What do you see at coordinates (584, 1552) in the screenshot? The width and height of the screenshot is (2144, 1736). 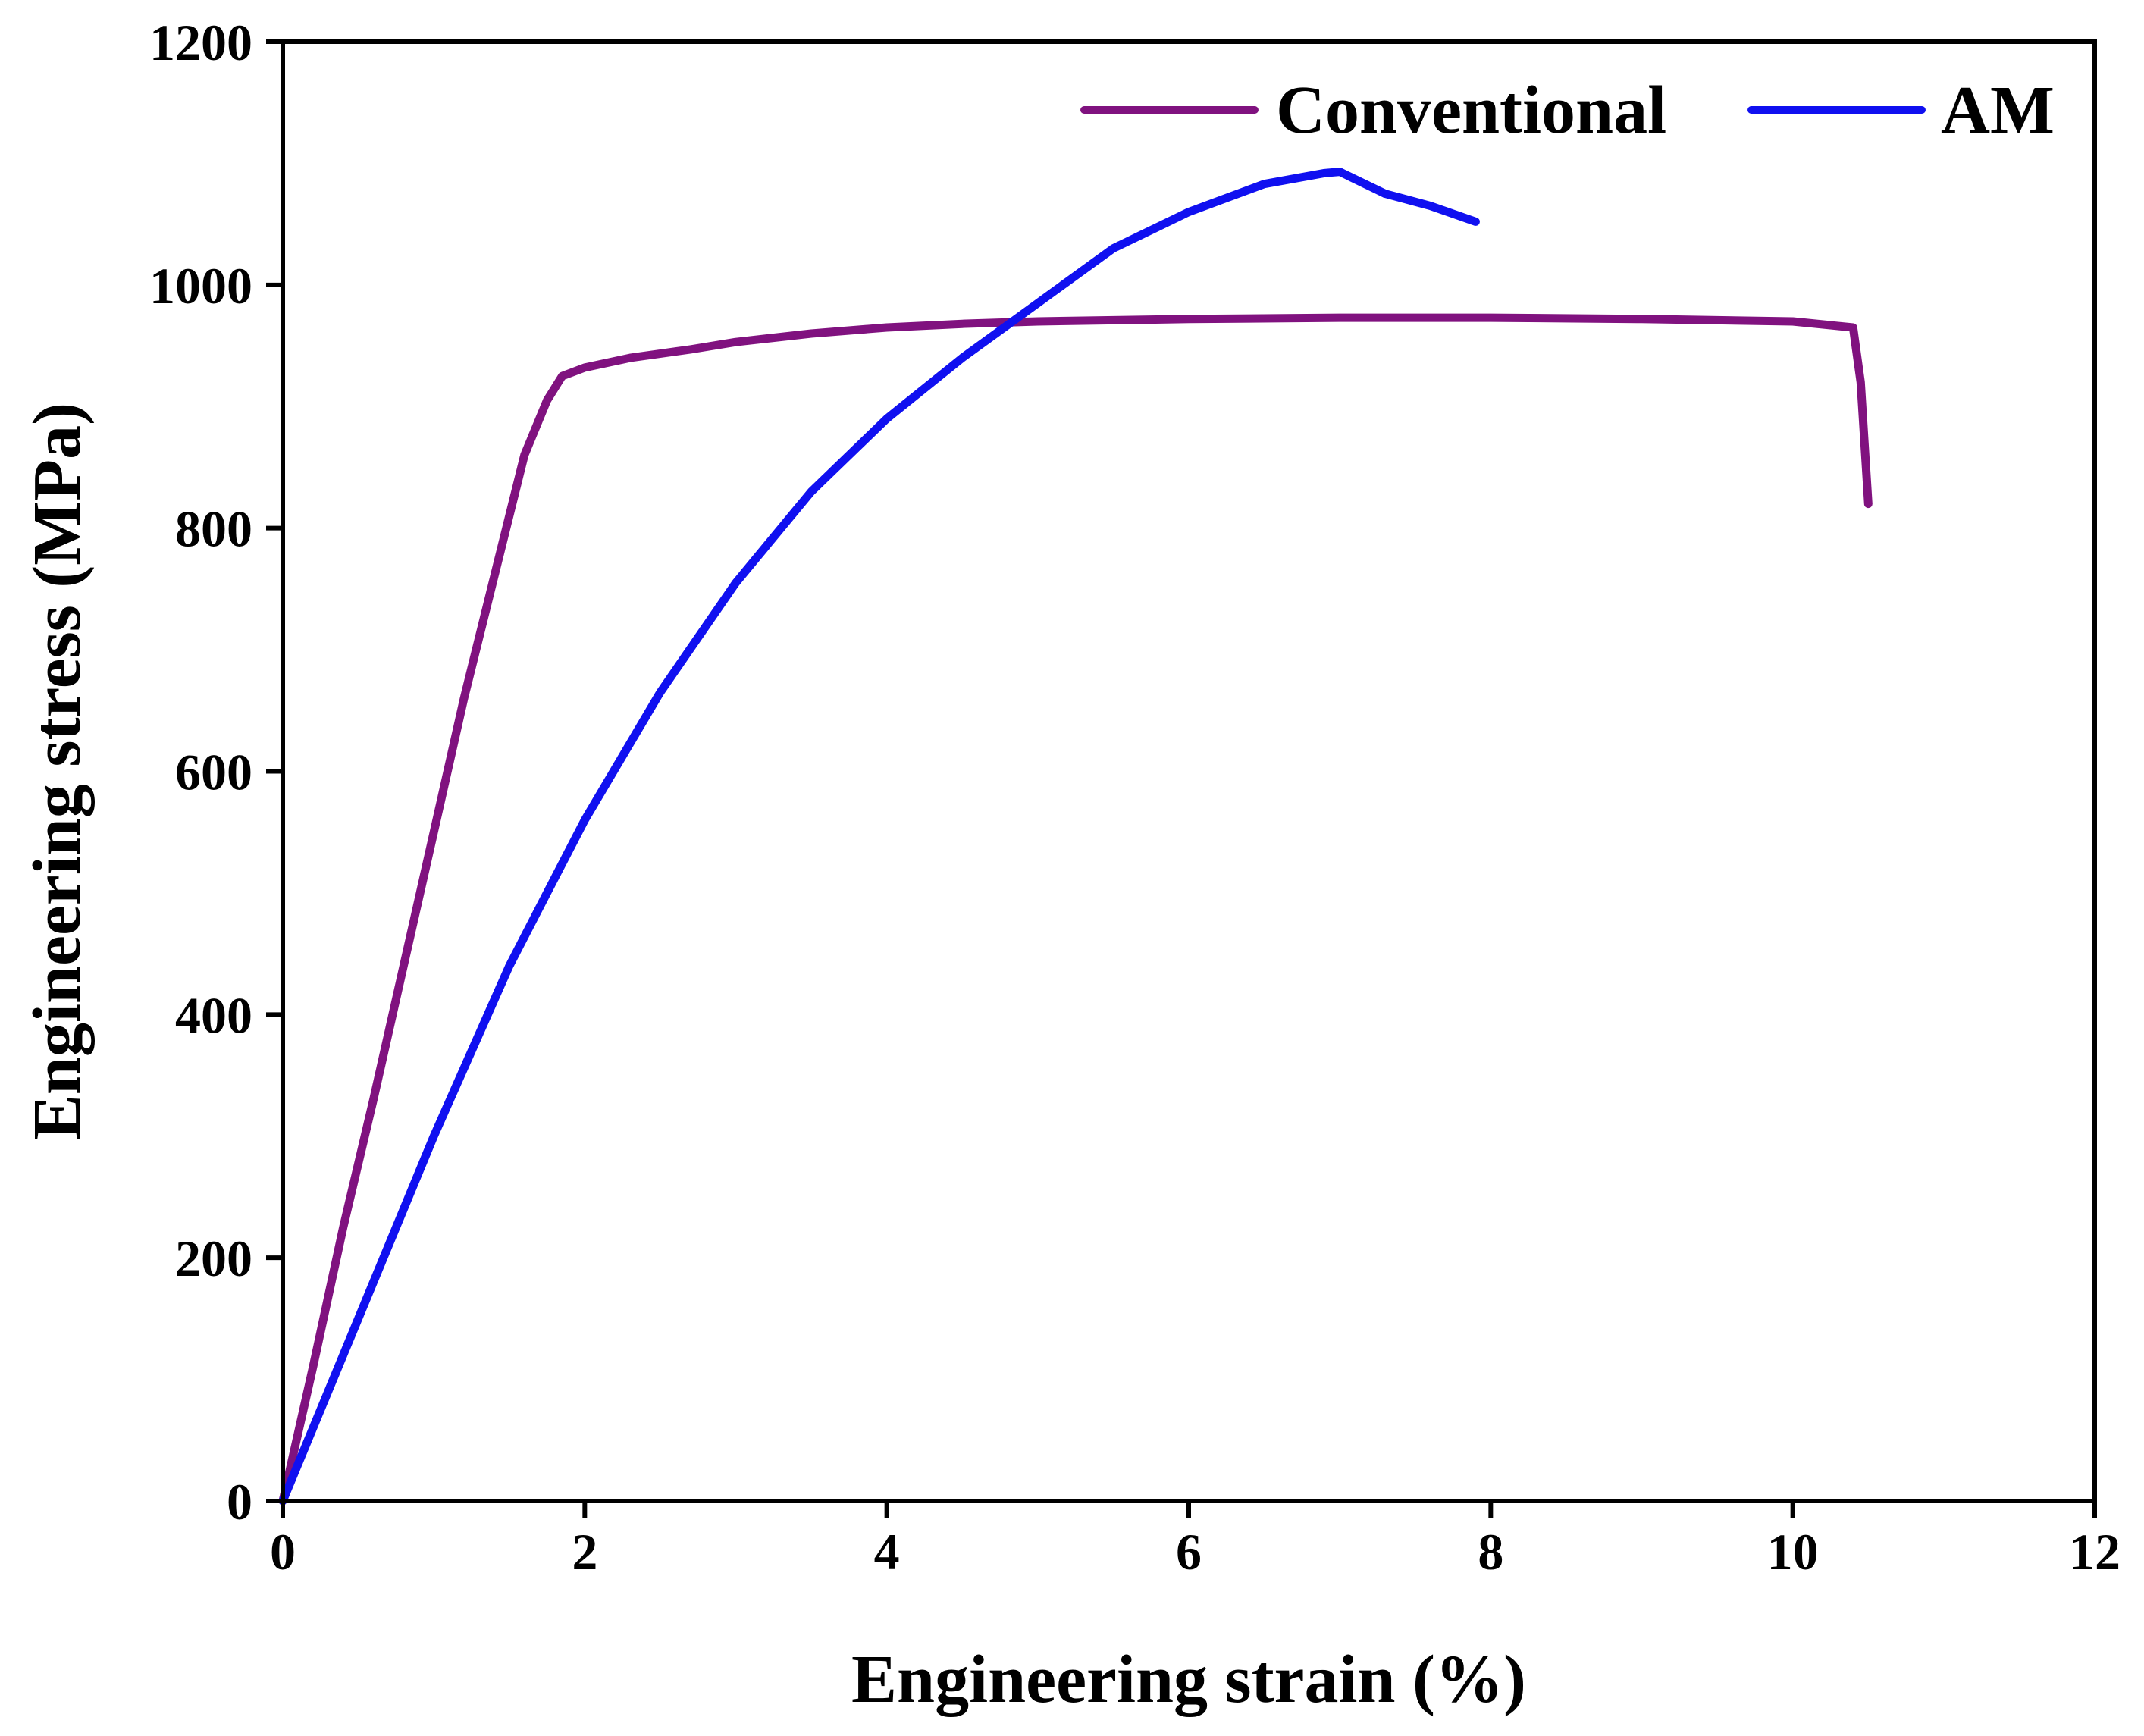 I see `x-tick-label: 2` at bounding box center [584, 1552].